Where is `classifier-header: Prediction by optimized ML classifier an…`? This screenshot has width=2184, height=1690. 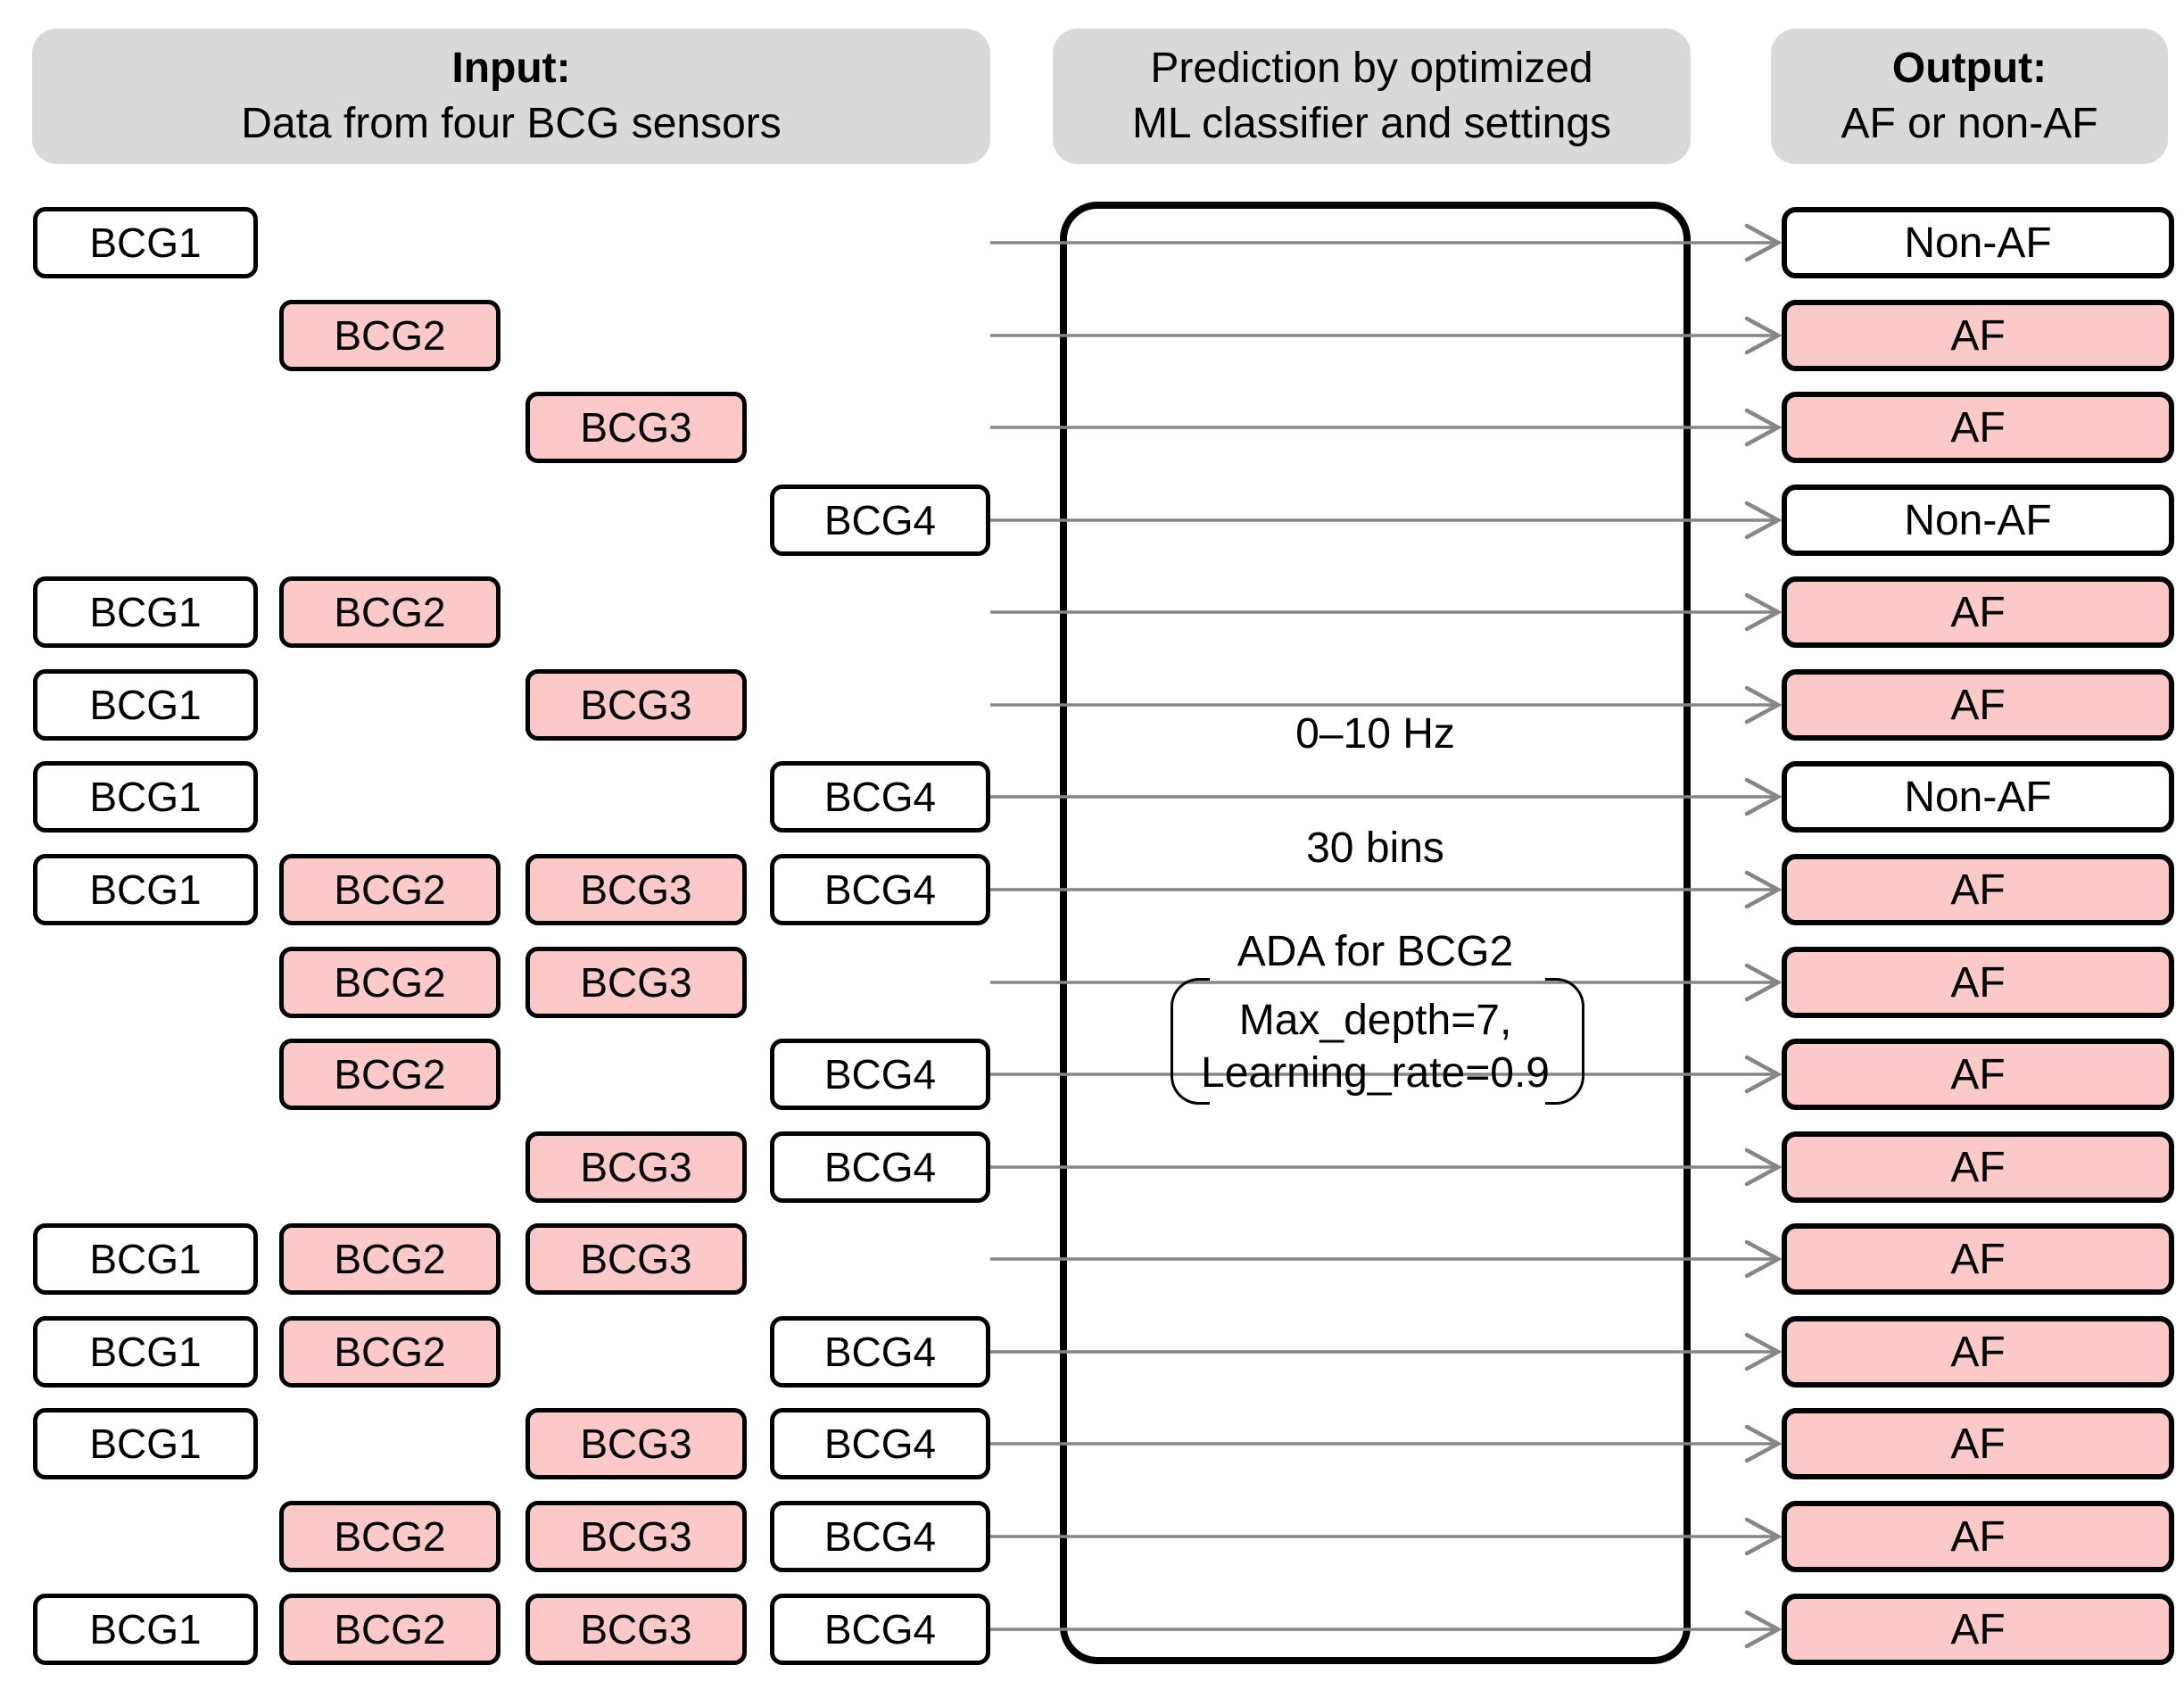 classifier-header: Prediction by optimized ML classifier an… is located at coordinates (1372, 96).